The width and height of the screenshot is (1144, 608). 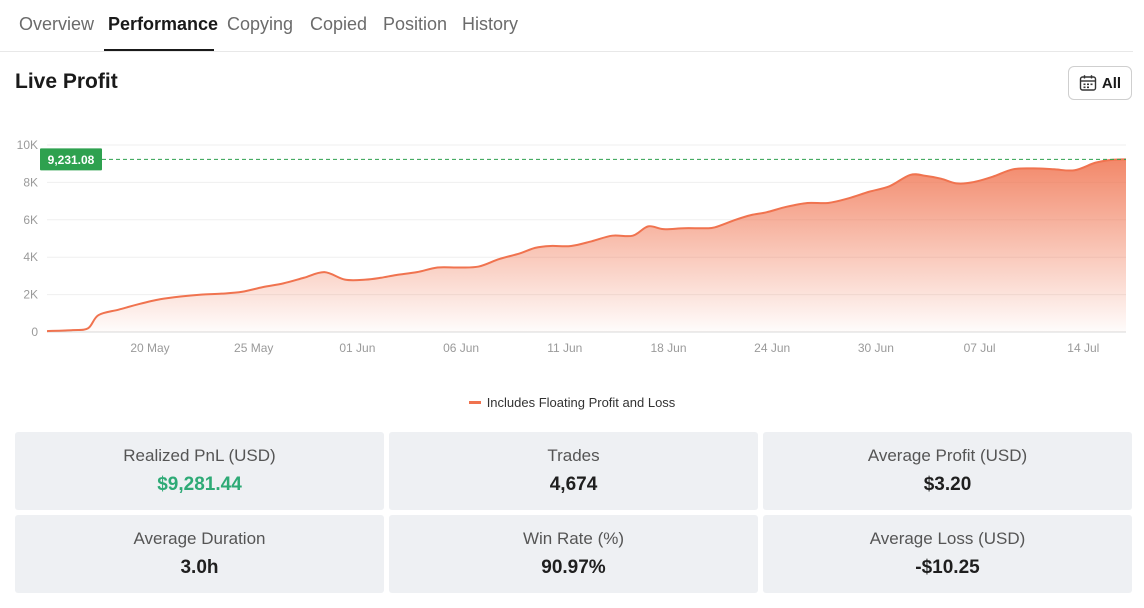 I want to click on stat-card-trades: Trades 4,674, so click(x=573, y=471).